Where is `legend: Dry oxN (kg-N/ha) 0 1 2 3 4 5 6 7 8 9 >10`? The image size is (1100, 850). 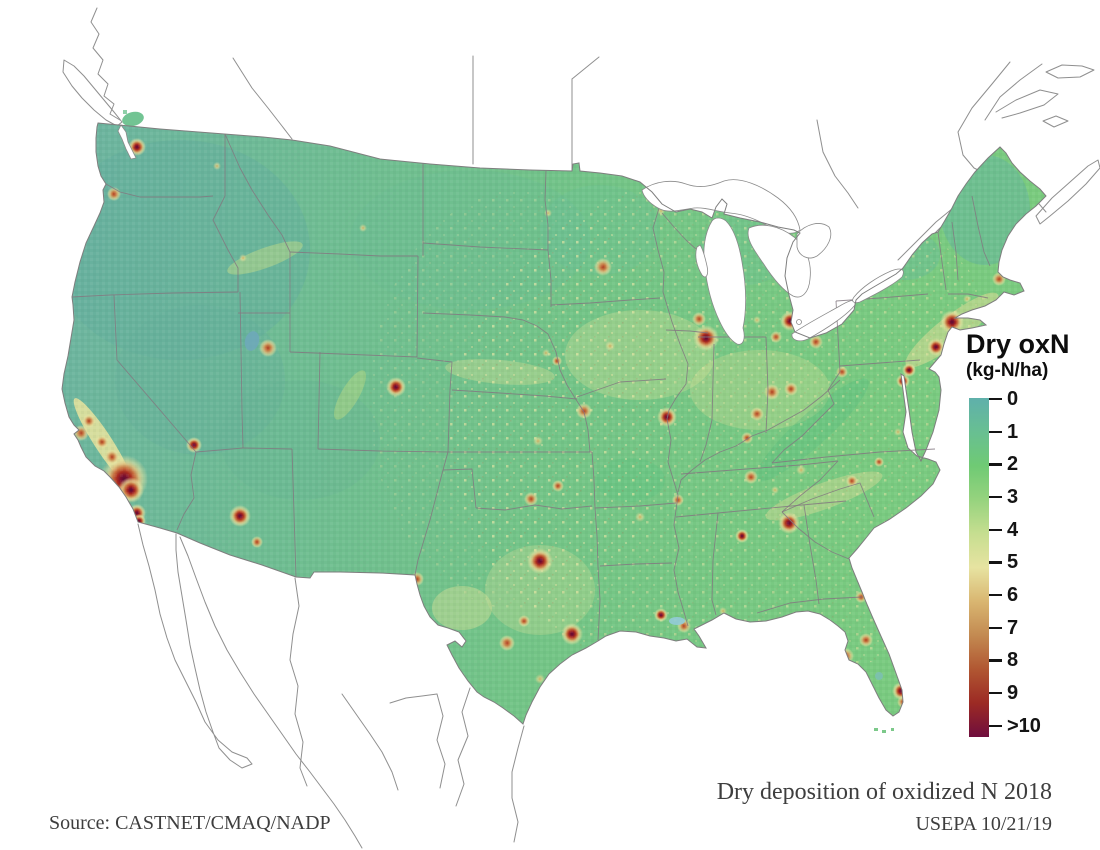
legend: Dry oxN (kg-N/ha) 0 1 2 3 4 5 6 7 8 9 >10 is located at coordinates (1017, 542).